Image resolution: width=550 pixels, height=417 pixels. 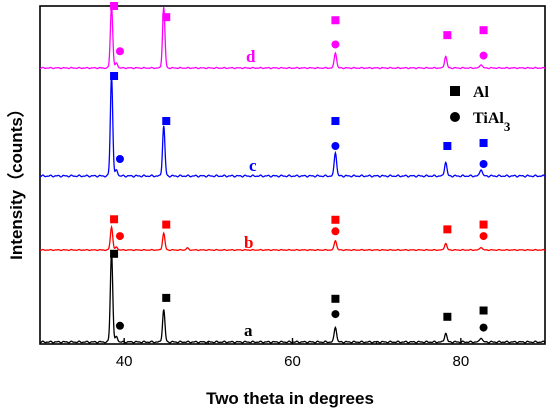 What do you see at coordinates (481, 92) in the screenshot?
I see `legend-label-0: Al` at bounding box center [481, 92].